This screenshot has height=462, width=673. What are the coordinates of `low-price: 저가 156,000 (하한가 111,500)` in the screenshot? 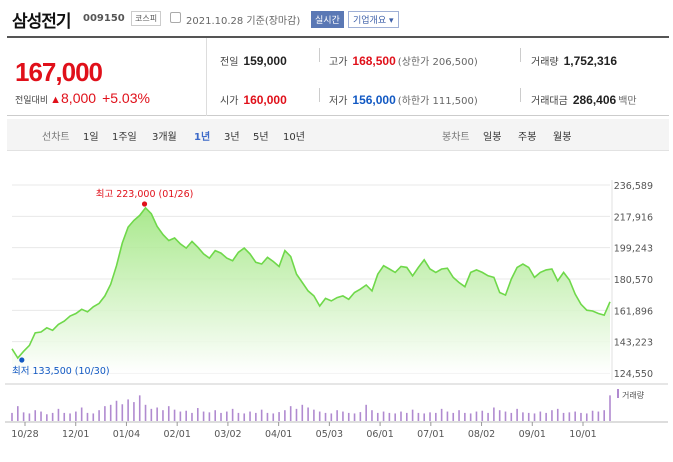 It's located at (403, 99).